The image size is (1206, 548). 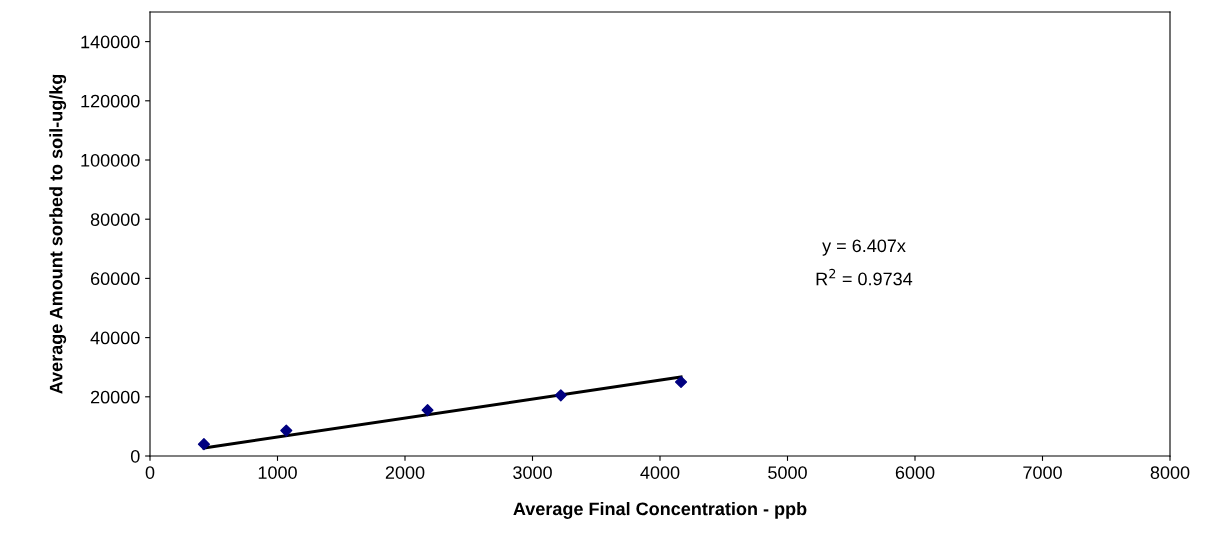 What do you see at coordinates (110, 160) in the screenshot?
I see `y-tick-label: 100000` at bounding box center [110, 160].